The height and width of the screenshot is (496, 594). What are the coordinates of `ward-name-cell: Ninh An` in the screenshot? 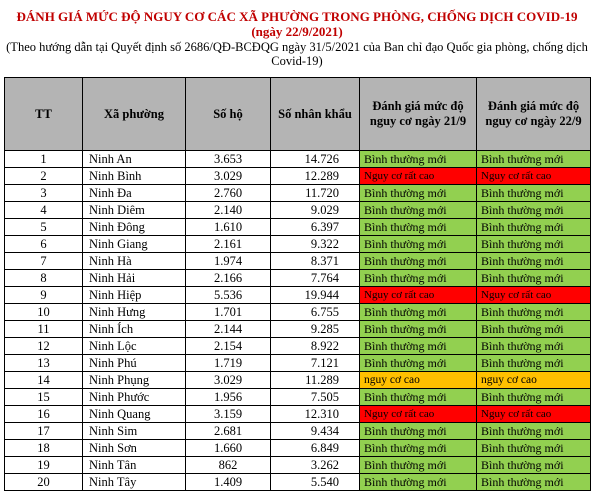 It's located at (134, 159).